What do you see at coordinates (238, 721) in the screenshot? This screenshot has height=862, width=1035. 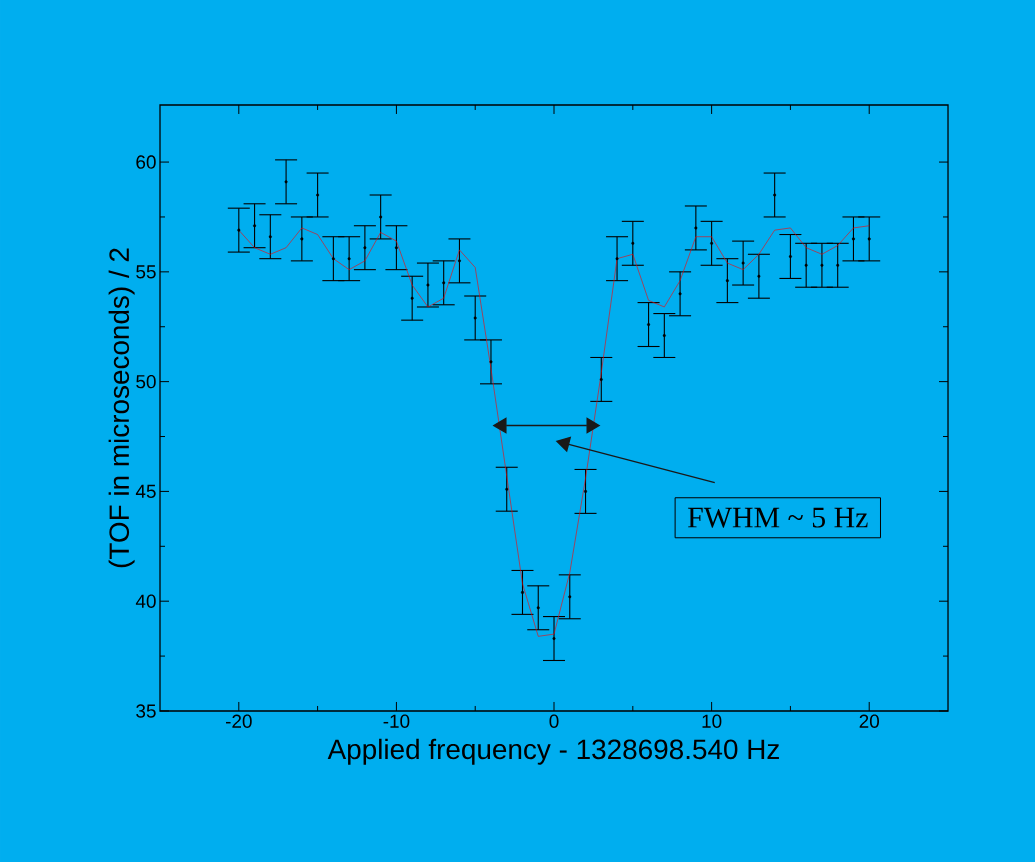 I see `x-tick-label: -20` at bounding box center [238, 721].